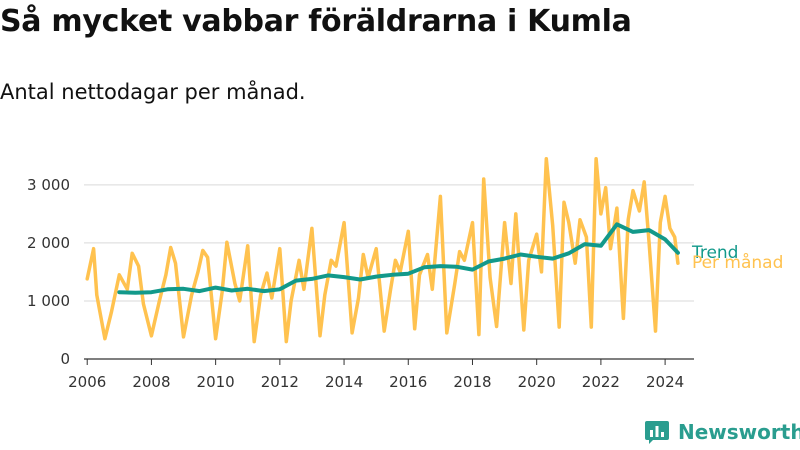  I want to click on x-tick-label: 2012, so click(280, 382).